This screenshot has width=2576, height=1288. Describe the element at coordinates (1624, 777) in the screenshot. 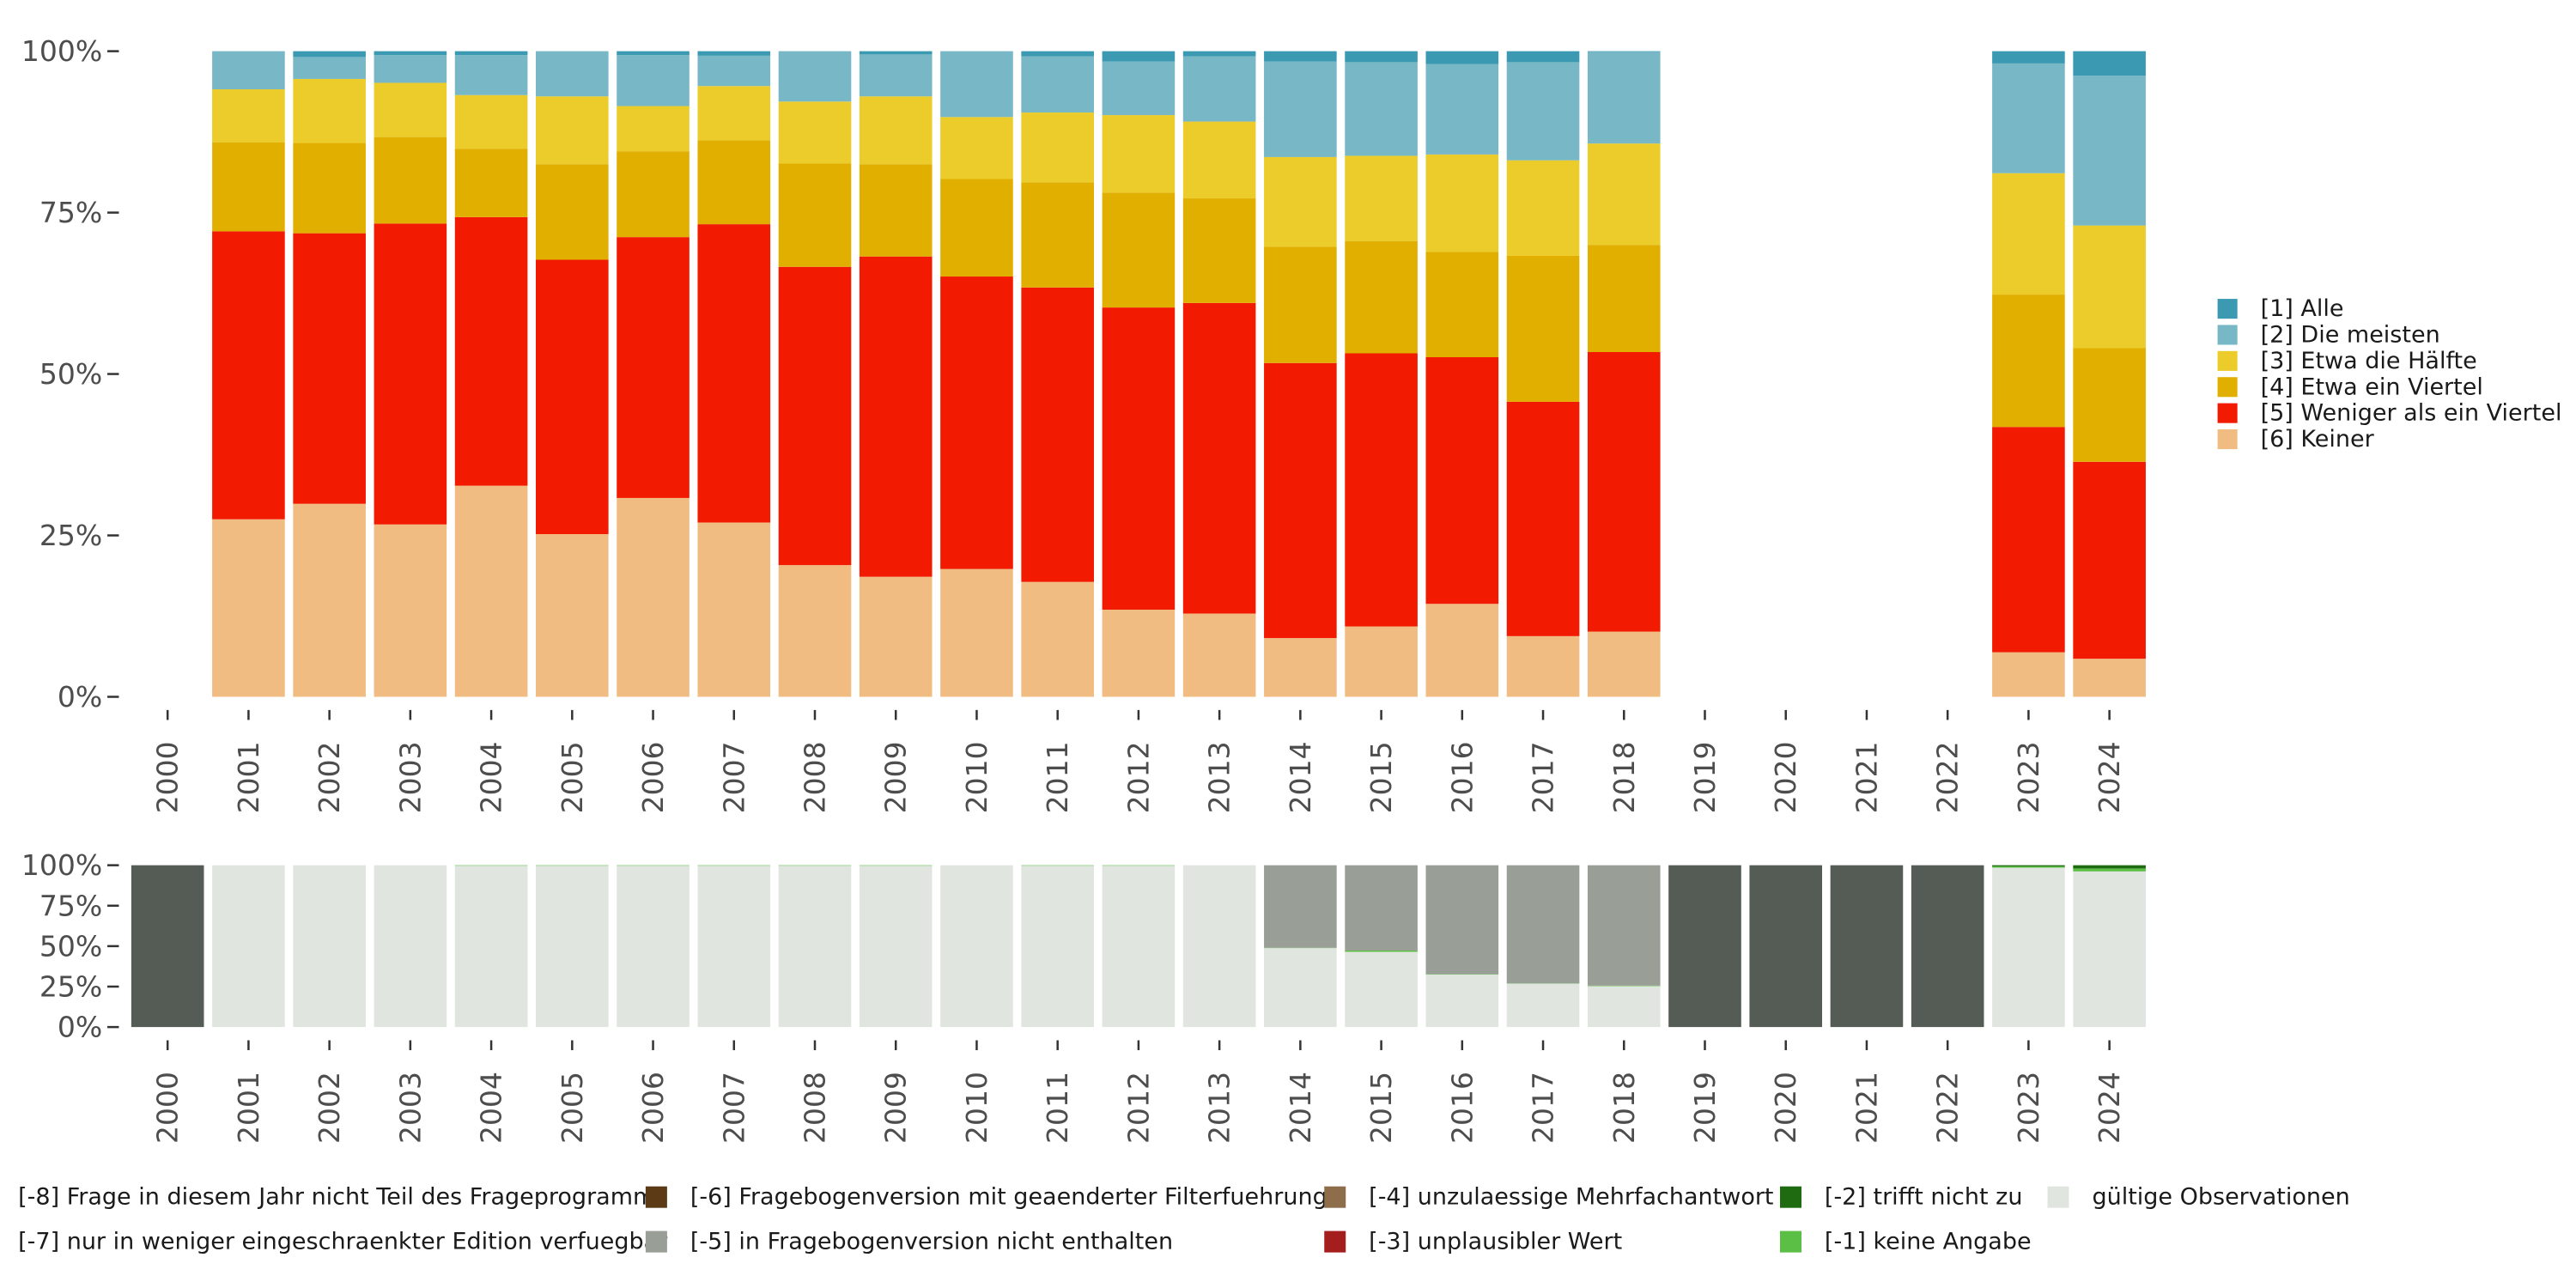

I see `x-tick-label: 2018` at that location.